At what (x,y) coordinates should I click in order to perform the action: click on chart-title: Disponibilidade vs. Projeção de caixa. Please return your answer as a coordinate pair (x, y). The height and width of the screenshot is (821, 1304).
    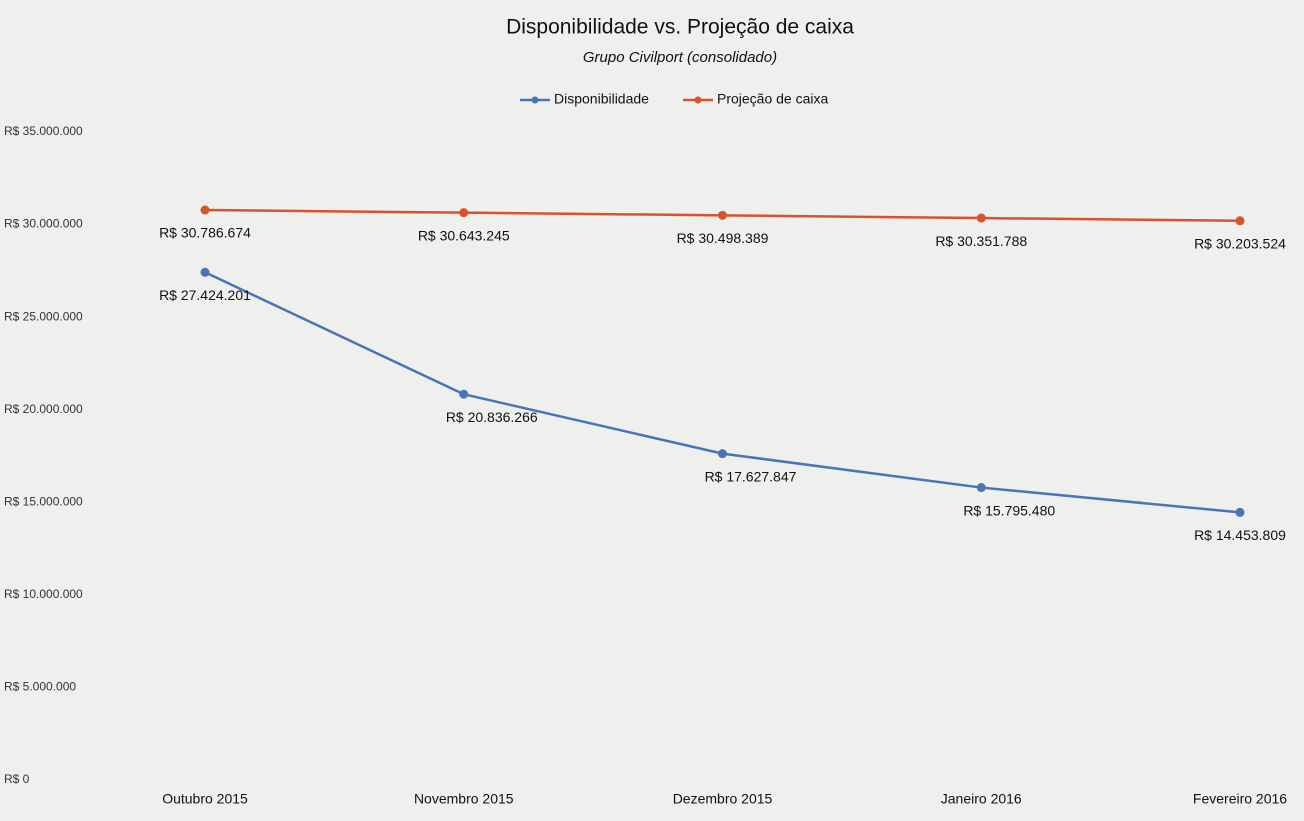
    Looking at the image, I should click on (680, 27).